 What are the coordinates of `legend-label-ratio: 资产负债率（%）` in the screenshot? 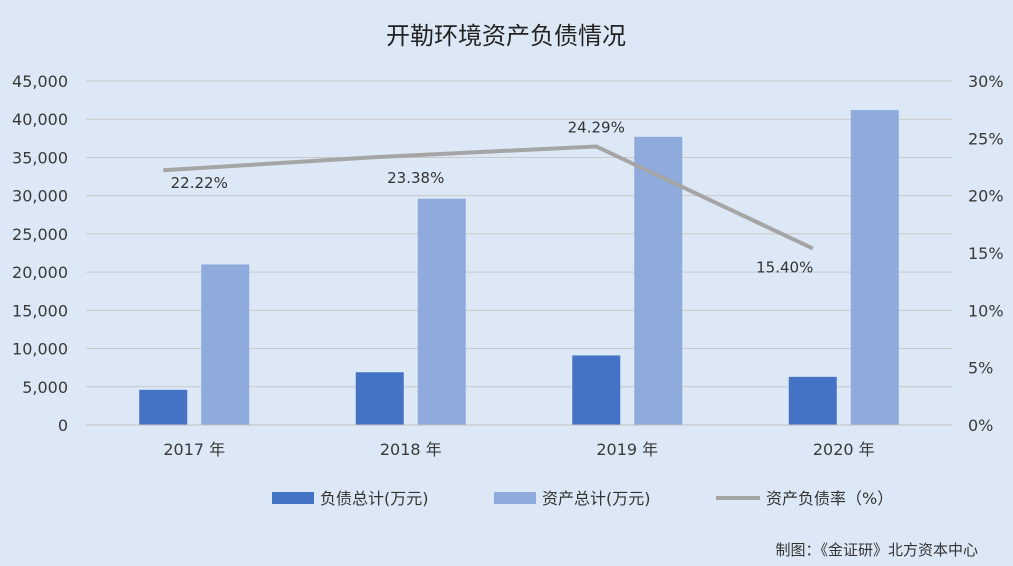 It's located at (829, 498).